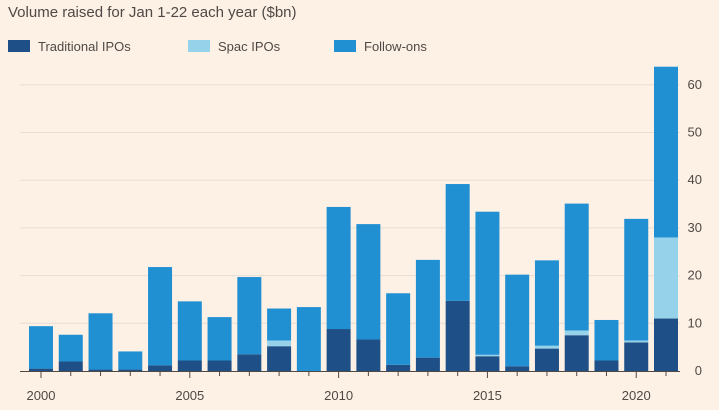 Image resolution: width=719 pixels, height=410 pixels. Describe the element at coordinates (487, 283) in the screenshot. I see `bar-follow-ons-2015` at that location.